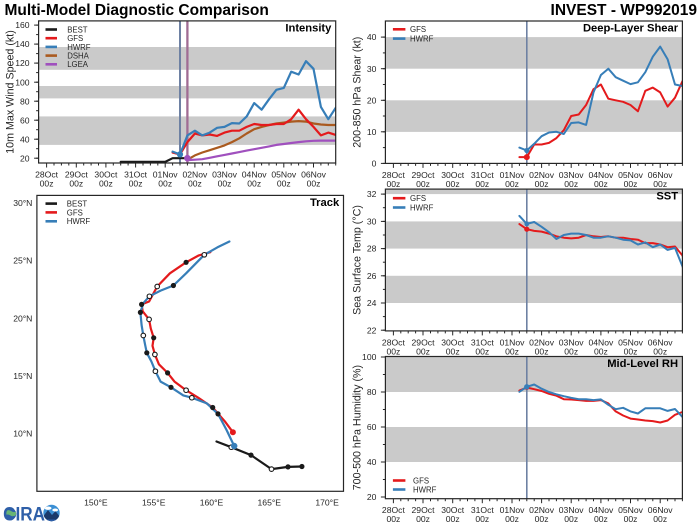  Describe the element at coordinates (22, 25) in the screenshot. I see `svg-text: 160` at that location.